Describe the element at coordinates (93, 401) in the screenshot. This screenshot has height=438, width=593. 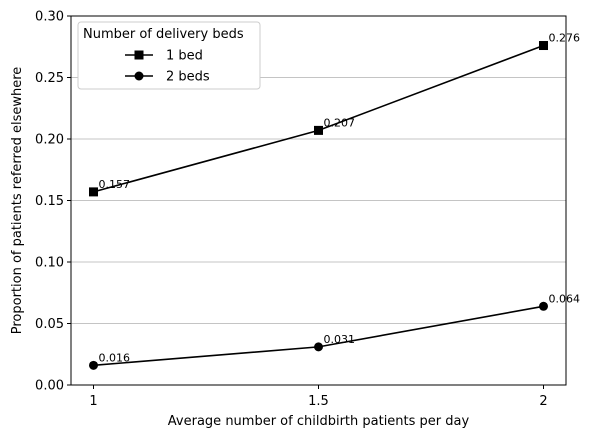
I see `x-tick-label: 1` at that location.